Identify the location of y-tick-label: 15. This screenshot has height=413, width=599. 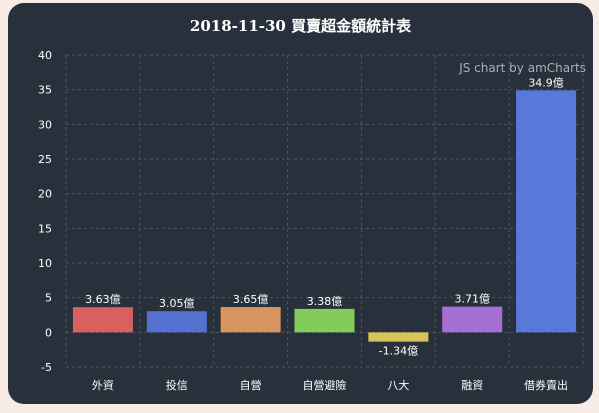
(45, 228).